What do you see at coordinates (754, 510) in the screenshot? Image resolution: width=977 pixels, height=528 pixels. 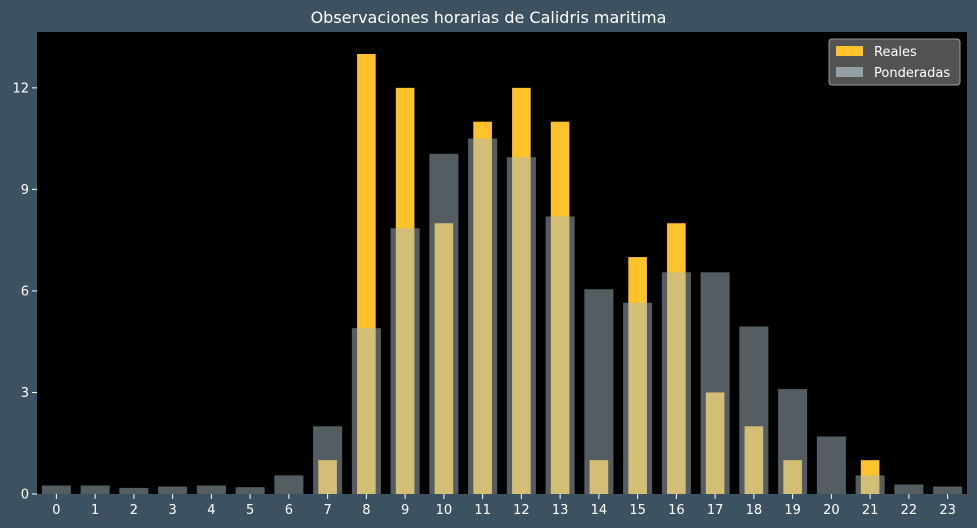 I see `x-tick-label: 18` at bounding box center [754, 510].